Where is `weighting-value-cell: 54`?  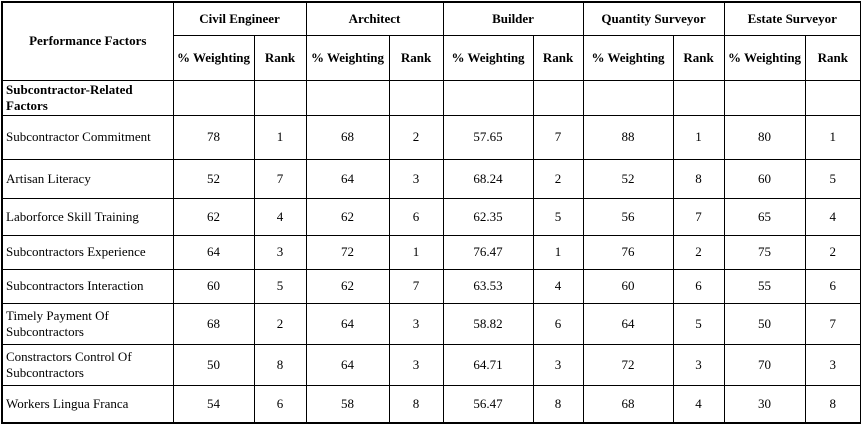 weighting-value-cell: 54 is located at coordinates (213, 404).